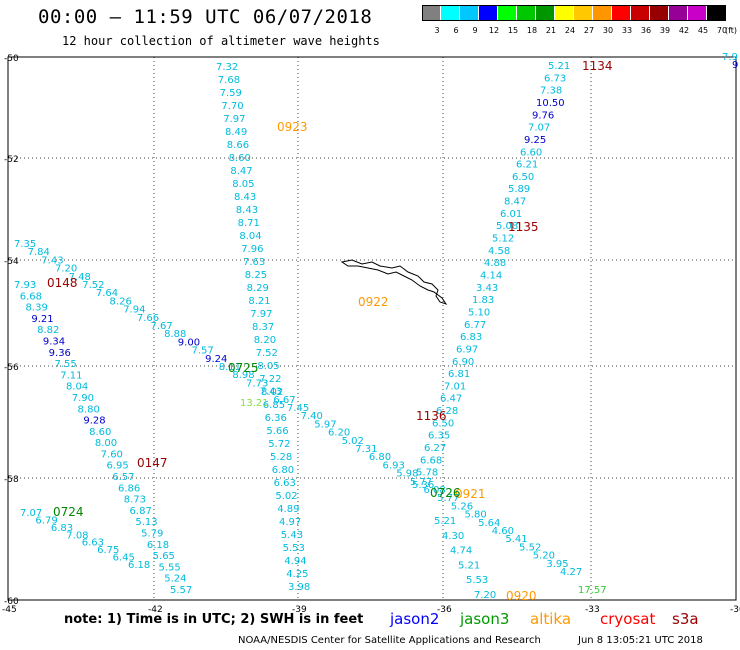 The height and width of the screenshot is (650, 740). What do you see at coordinates (286, 496) in the screenshot?
I see `swh-value: 5.02` at bounding box center [286, 496].